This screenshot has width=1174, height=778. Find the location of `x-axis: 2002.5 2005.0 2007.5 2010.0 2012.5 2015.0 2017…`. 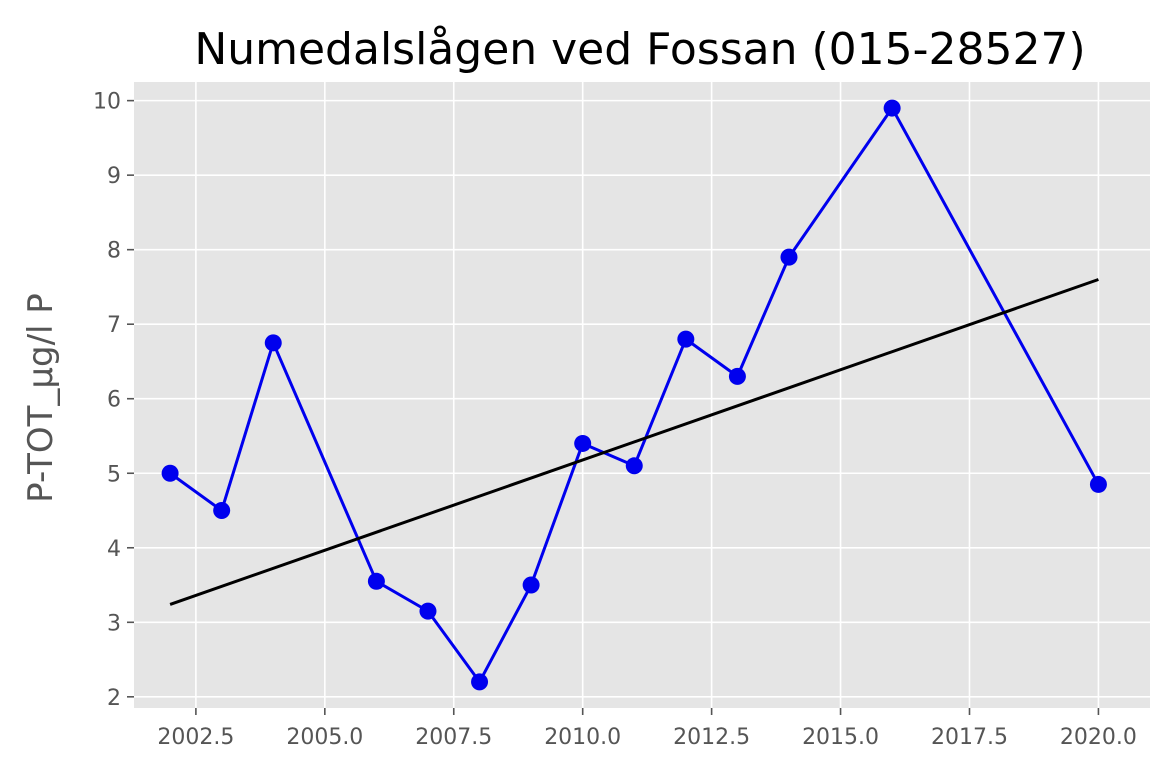

x-axis: 2002.5 2005.0 2007.5 2010.0 2012.5 2015.0 2017… is located at coordinates (647, 729).